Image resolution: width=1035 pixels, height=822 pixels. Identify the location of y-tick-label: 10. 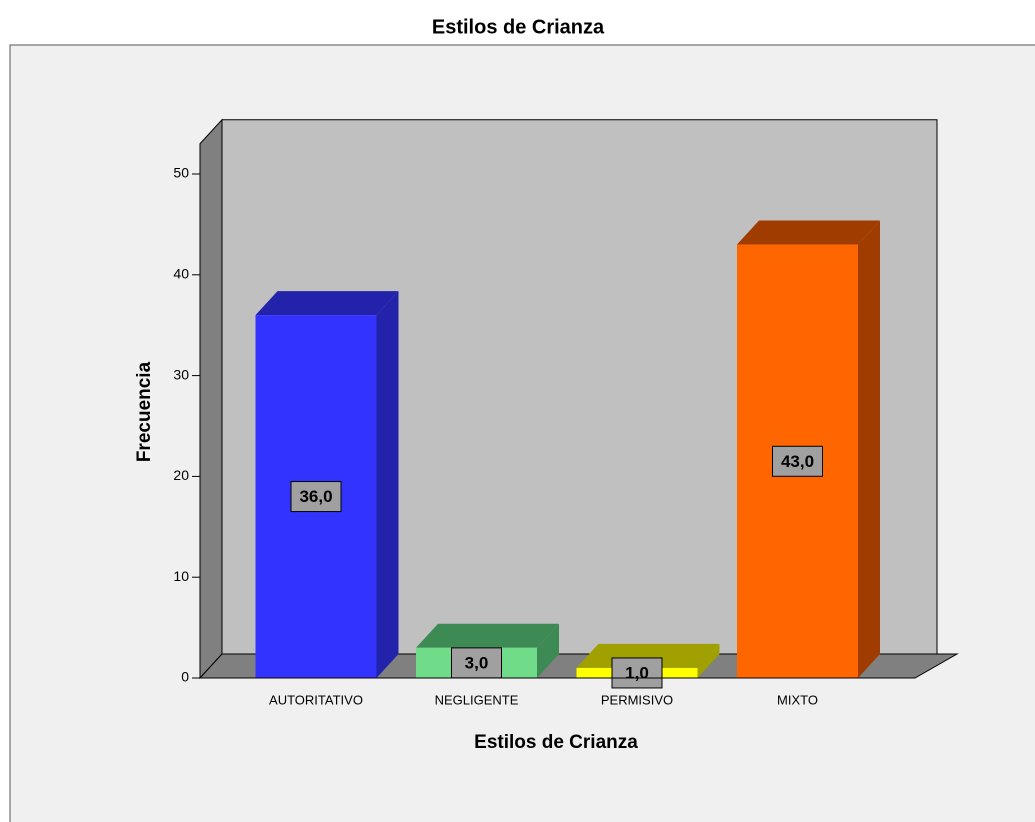
(181, 576).